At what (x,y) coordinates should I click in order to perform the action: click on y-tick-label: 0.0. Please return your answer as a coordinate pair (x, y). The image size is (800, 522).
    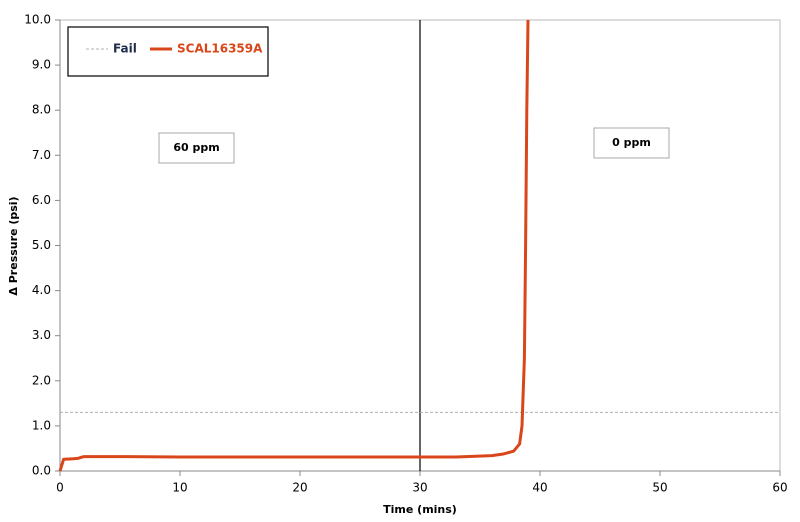
    Looking at the image, I should click on (41, 471).